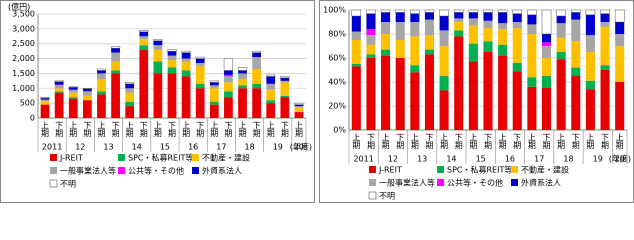 This screenshot has width=634, height=240. What do you see at coordinates (545, 170) in the screenshot?
I see `legend-label: 不動産・建設` at bounding box center [545, 170].